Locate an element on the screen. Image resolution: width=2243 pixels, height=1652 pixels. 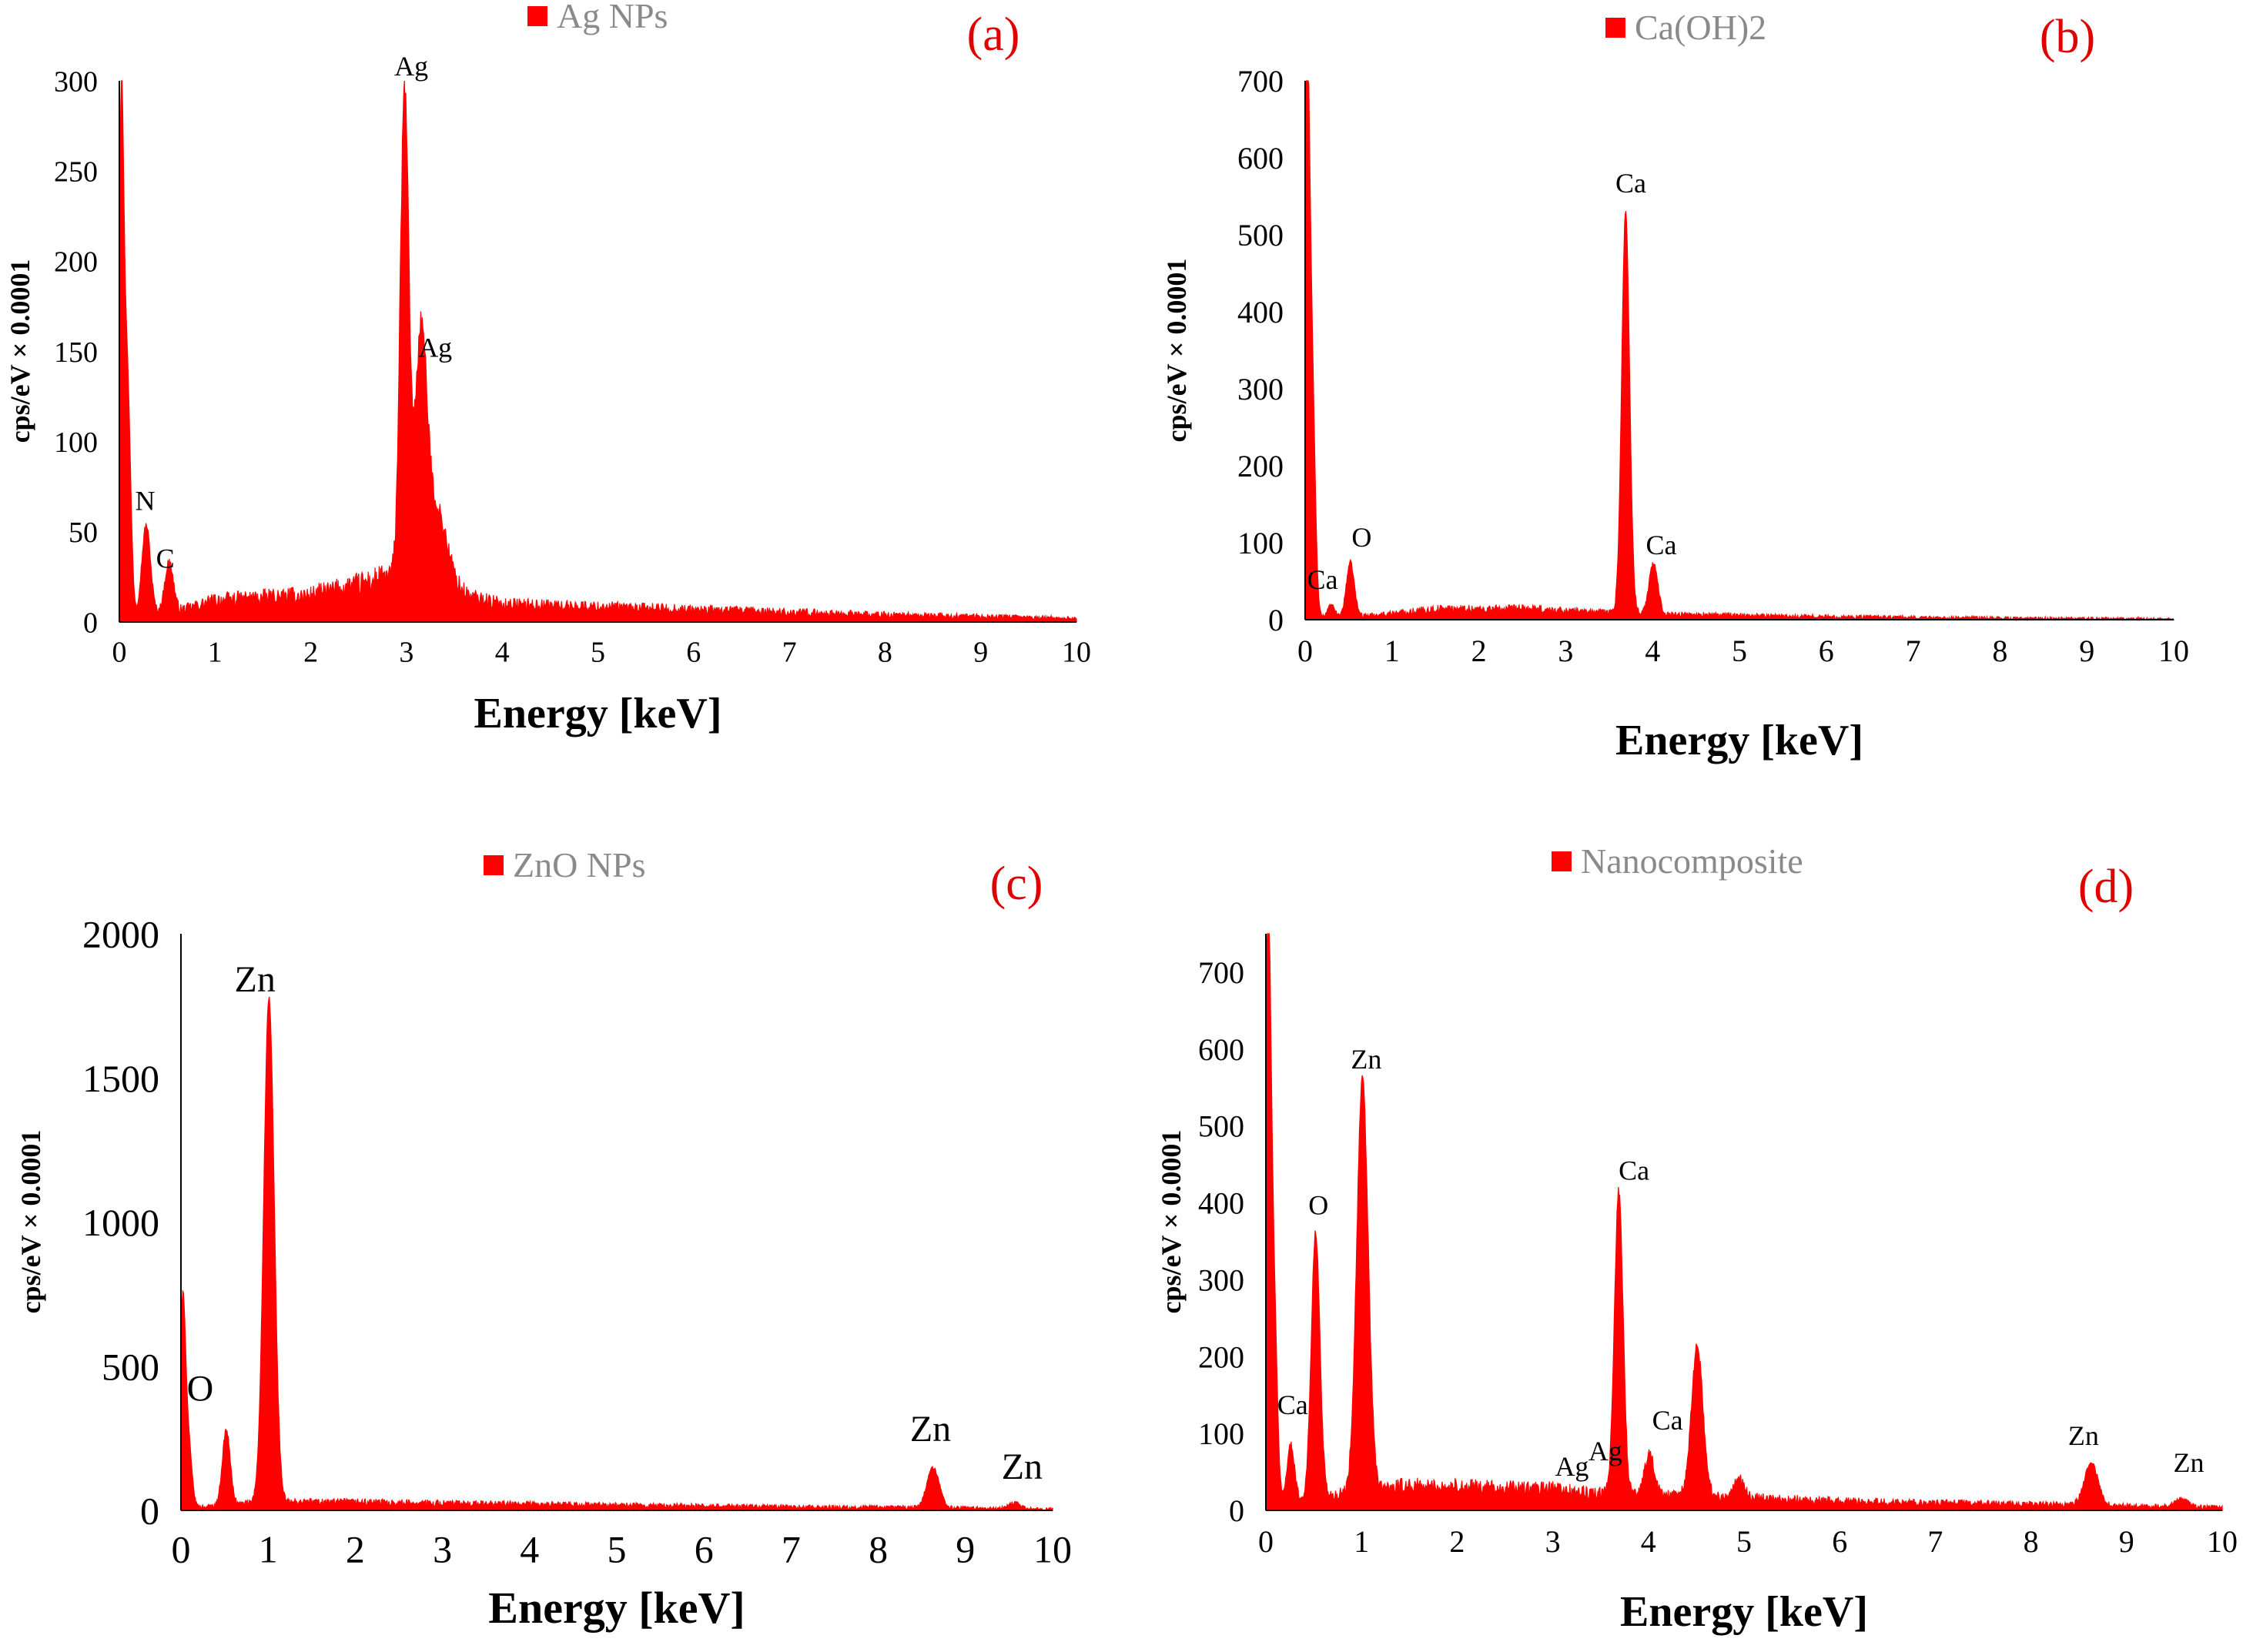
legend-label: Ag NPs is located at coordinates (612, 17).